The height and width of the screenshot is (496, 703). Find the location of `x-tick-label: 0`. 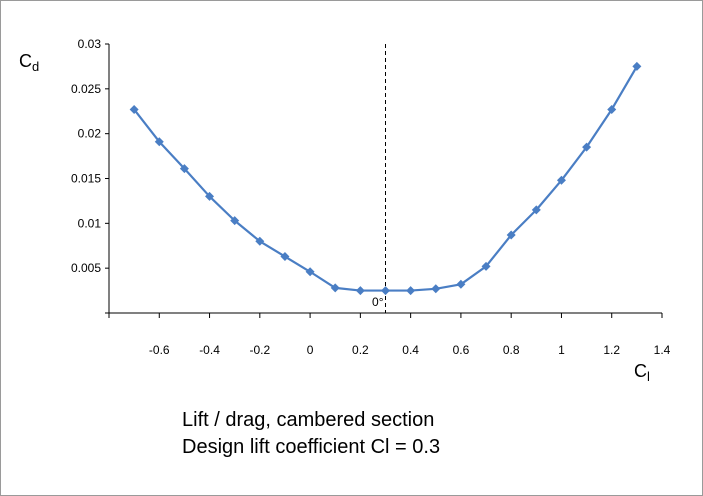

x-tick-label: 0 is located at coordinates (310, 350).